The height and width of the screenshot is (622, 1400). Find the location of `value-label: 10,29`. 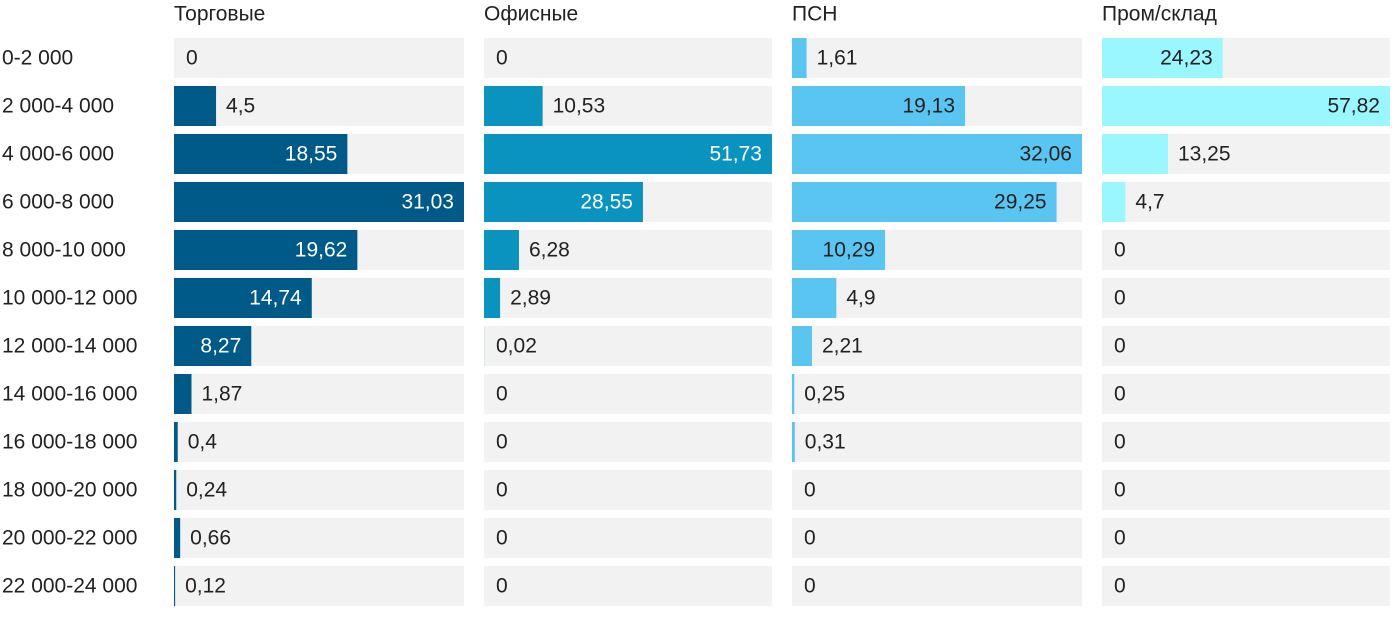

value-label: 10,29 is located at coordinates (849, 250).